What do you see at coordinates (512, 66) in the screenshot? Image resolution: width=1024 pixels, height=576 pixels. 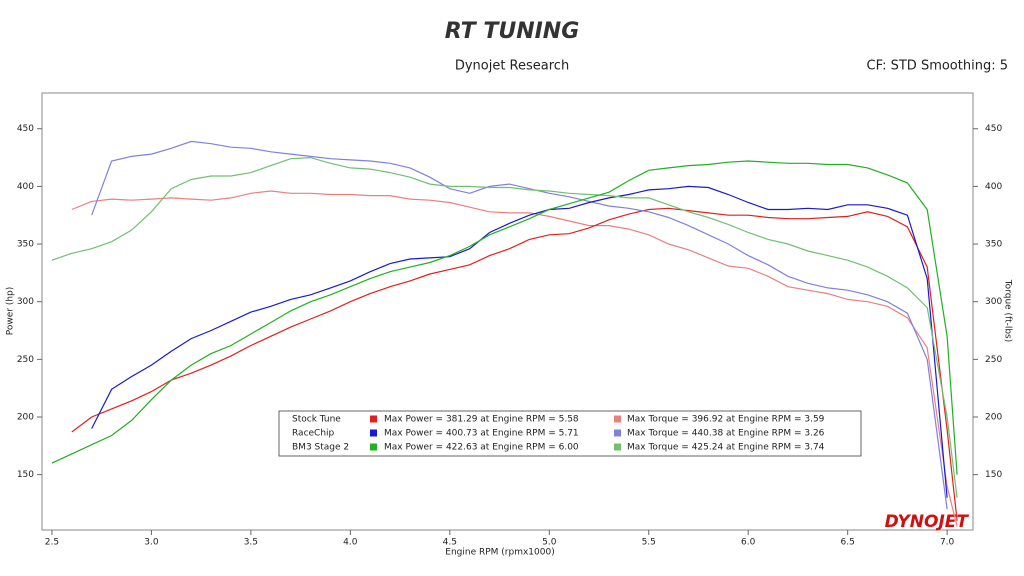 I see `chart-title: Dynojet Research` at bounding box center [512, 66].